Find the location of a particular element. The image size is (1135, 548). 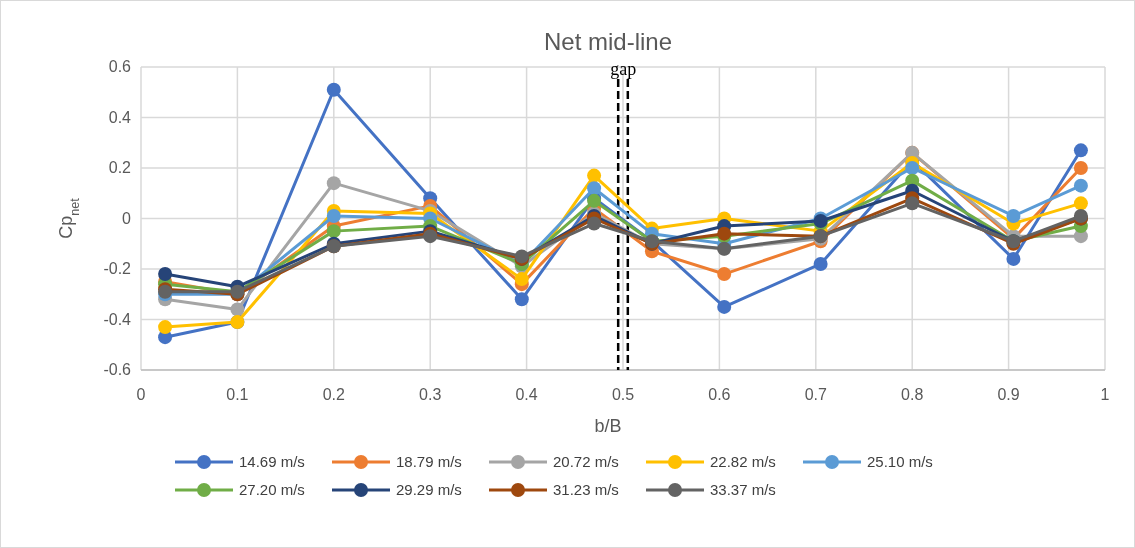

y-tick-label: -0.6 is located at coordinates (117, 369).